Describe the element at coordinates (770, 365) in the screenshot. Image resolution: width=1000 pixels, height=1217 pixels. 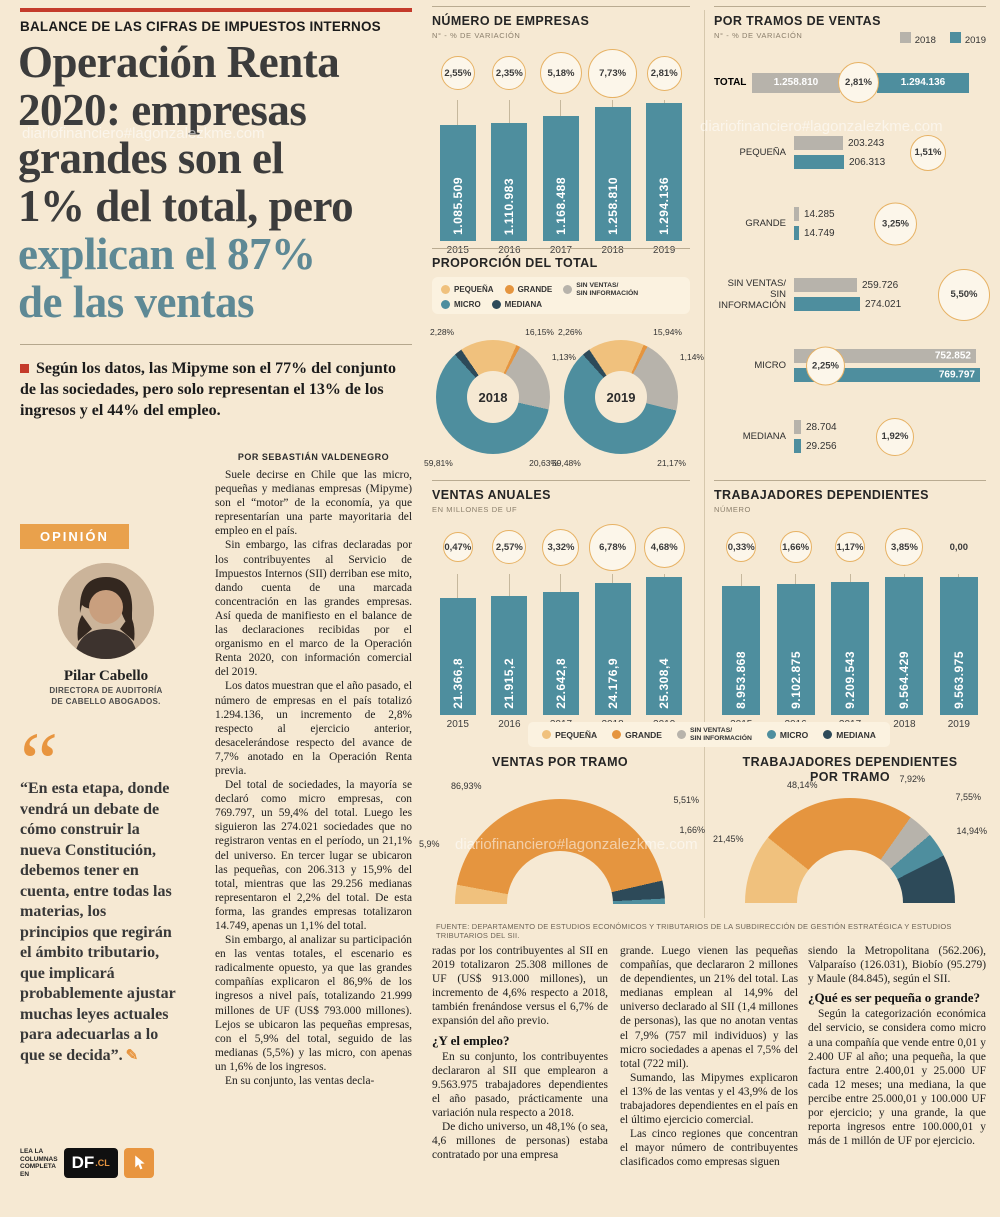
I see `div: MICRO` at that location.